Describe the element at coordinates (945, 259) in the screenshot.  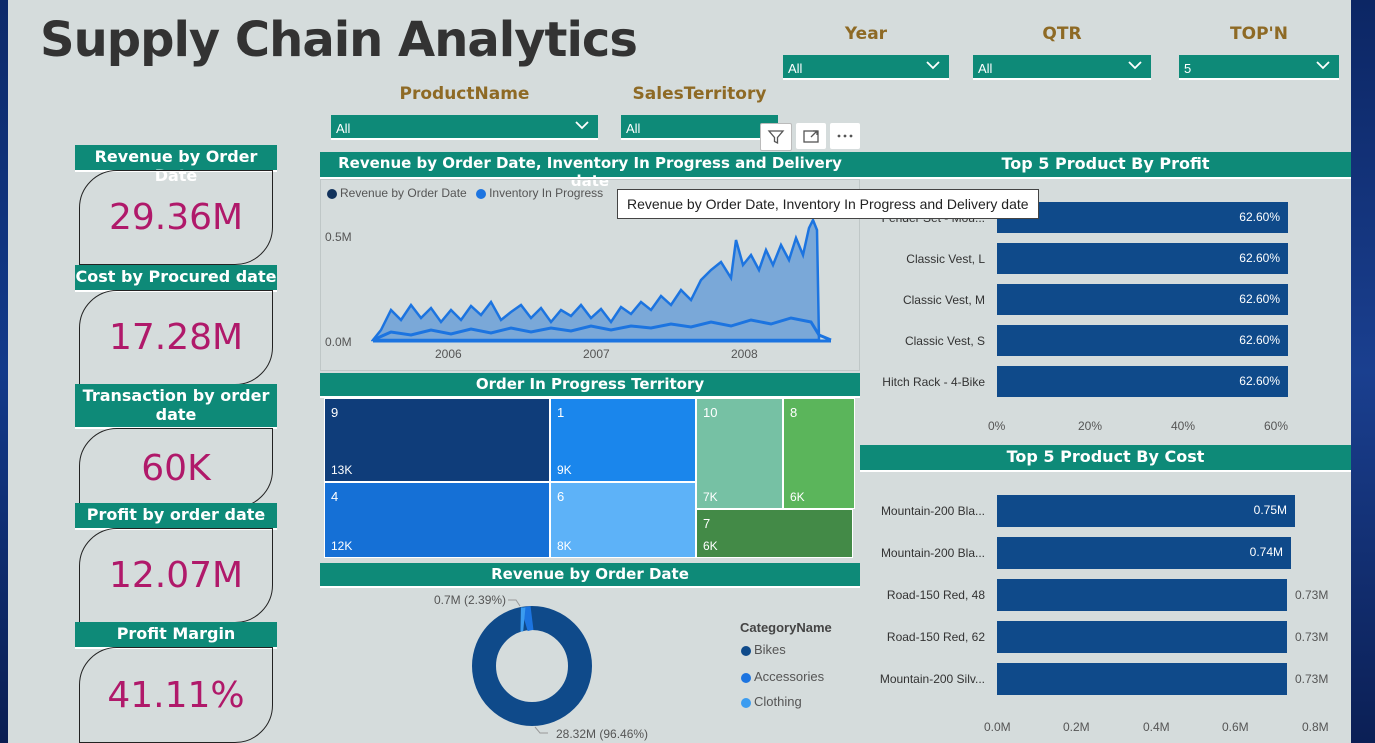
I see `bar-category-label: Classic Vest, L` at that location.